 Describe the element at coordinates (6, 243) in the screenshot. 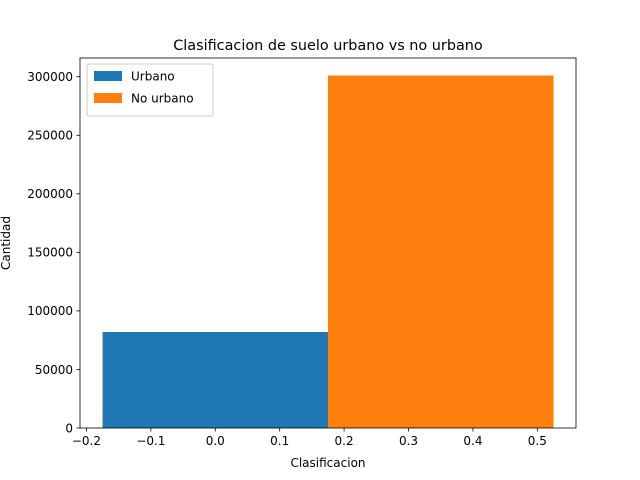

I see `y-axis-label: Cantidad` at that location.